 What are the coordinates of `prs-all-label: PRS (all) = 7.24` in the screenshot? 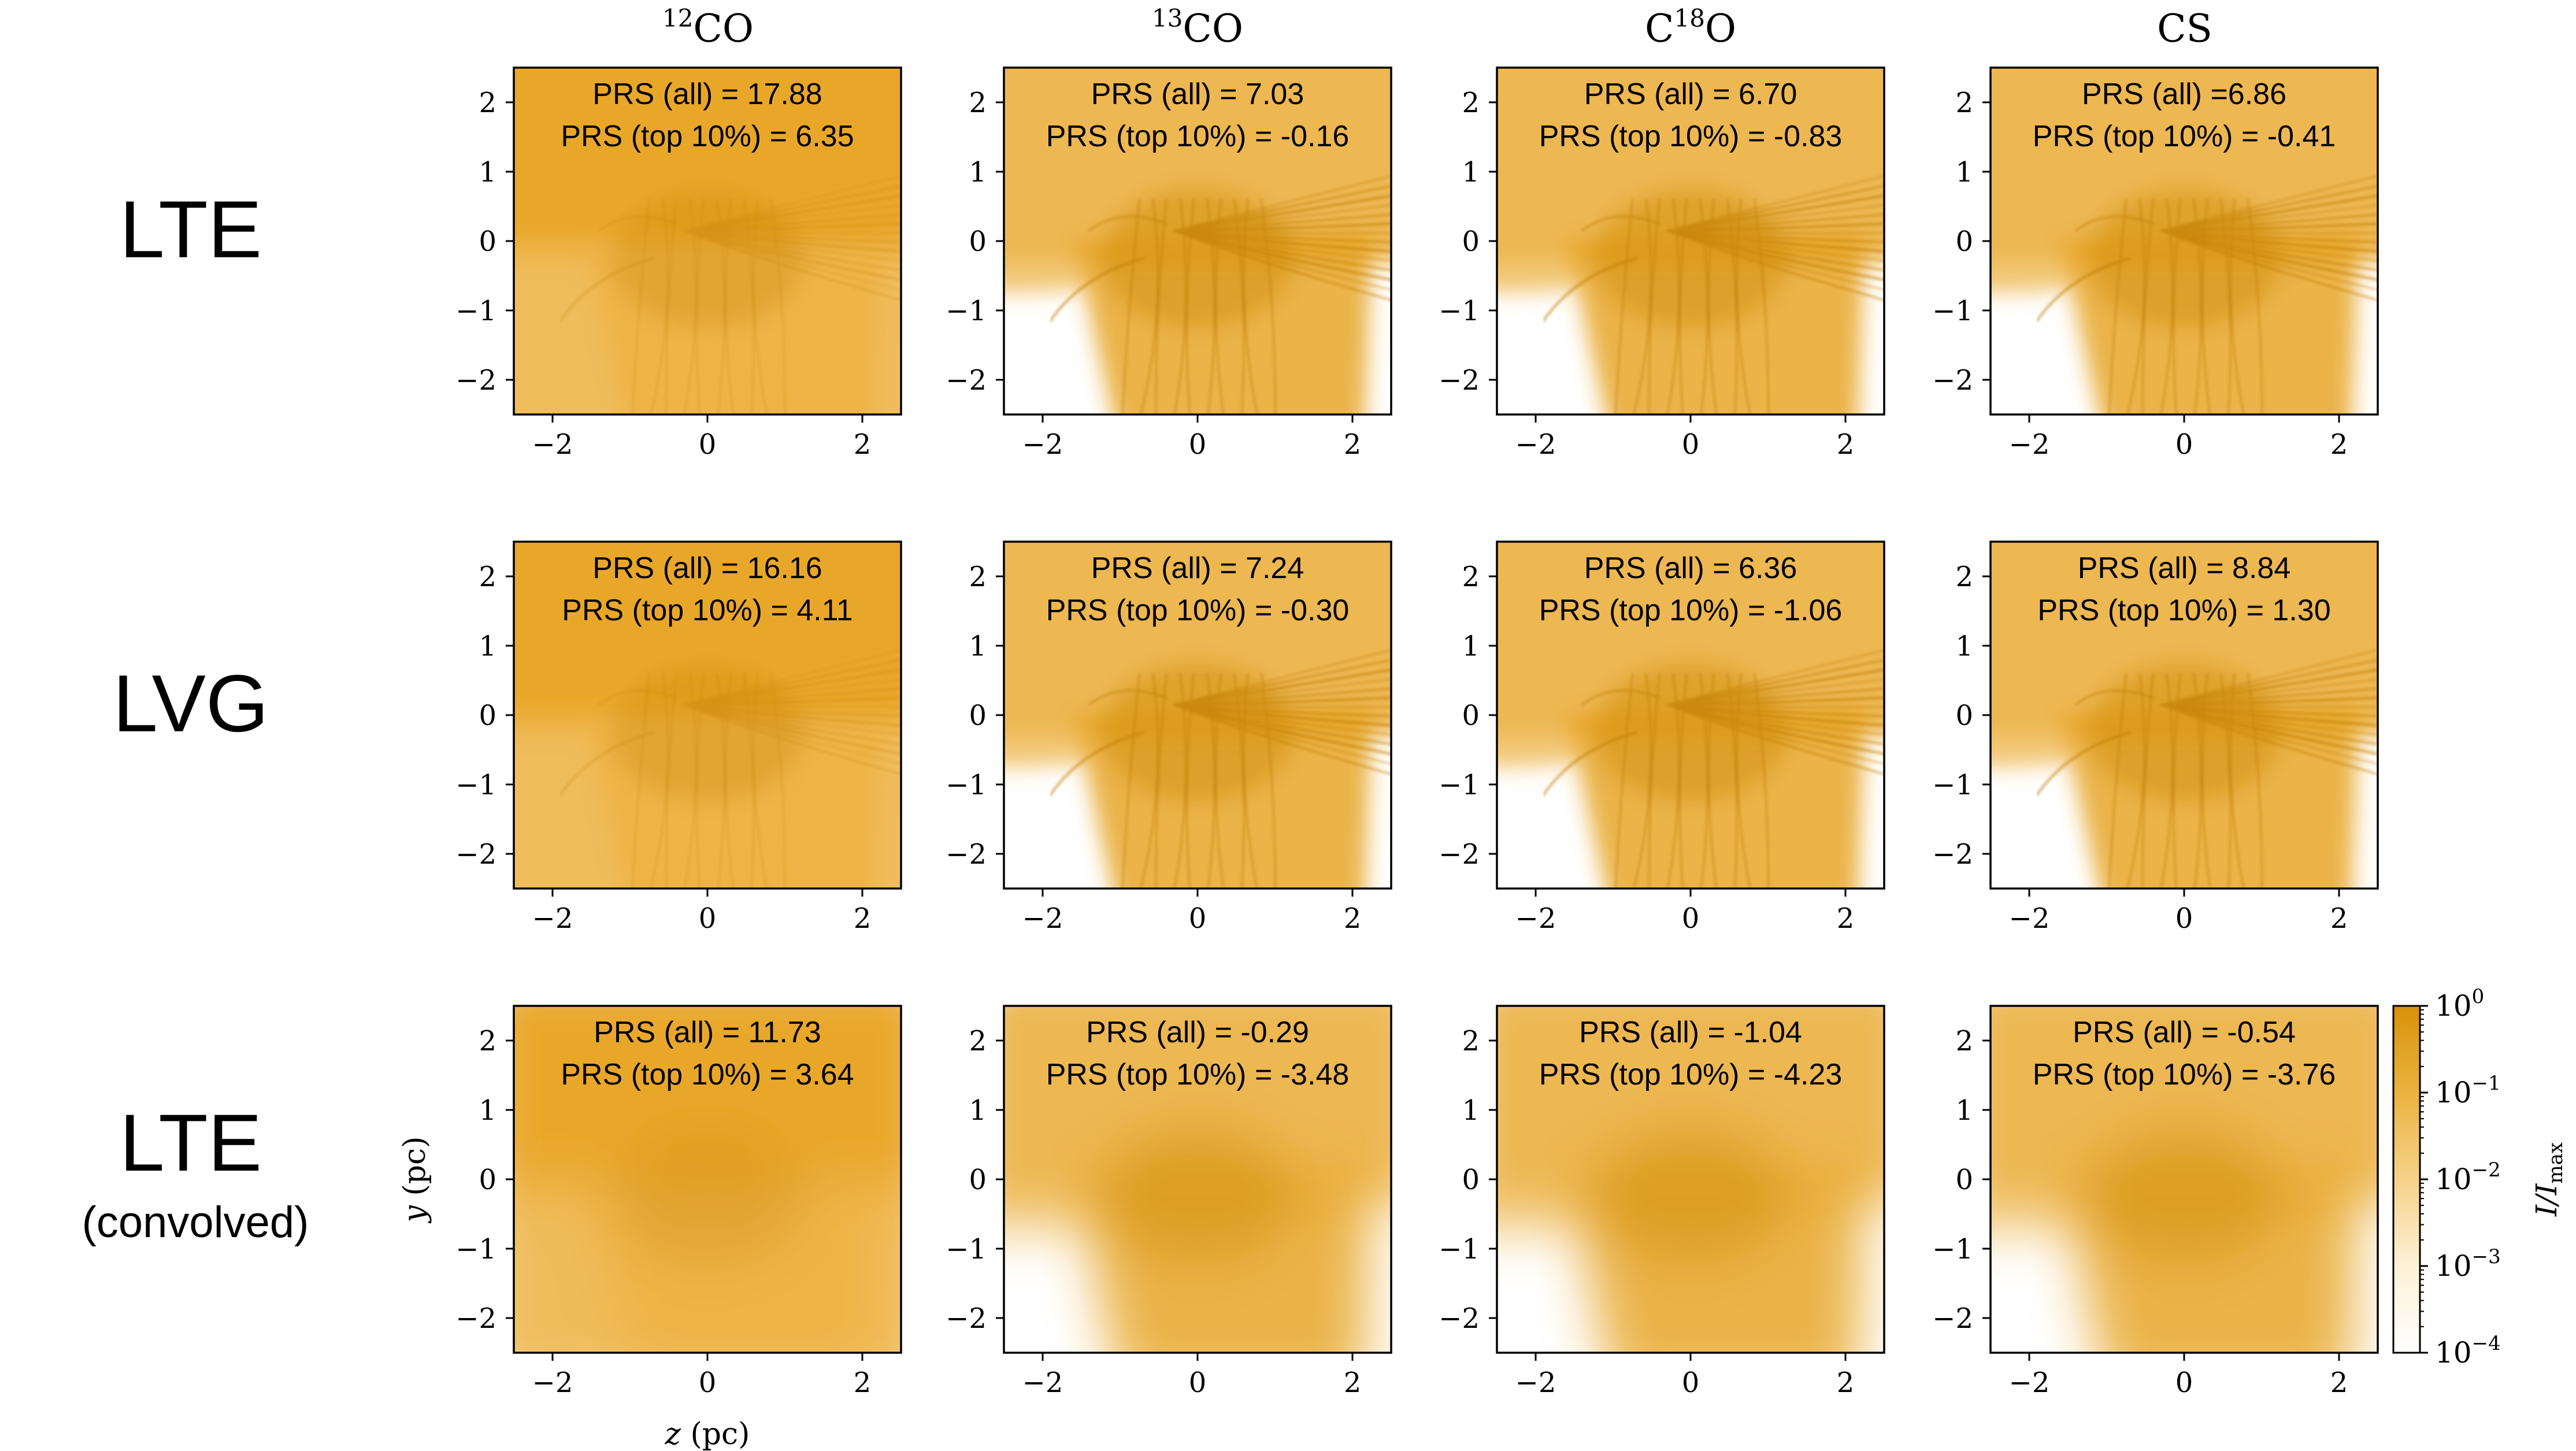 It's located at (1198, 568).